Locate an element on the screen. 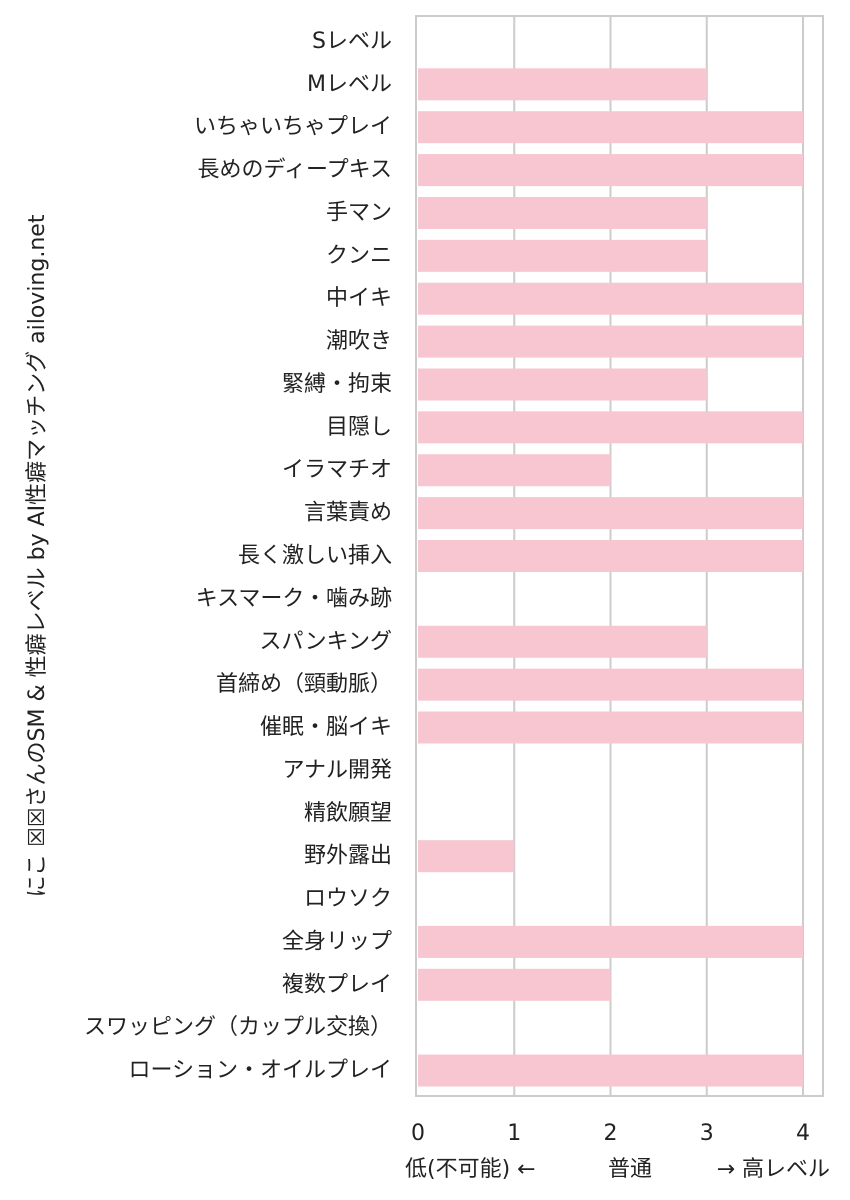  x-tick-label: 4 is located at coordinates (803, 1133).